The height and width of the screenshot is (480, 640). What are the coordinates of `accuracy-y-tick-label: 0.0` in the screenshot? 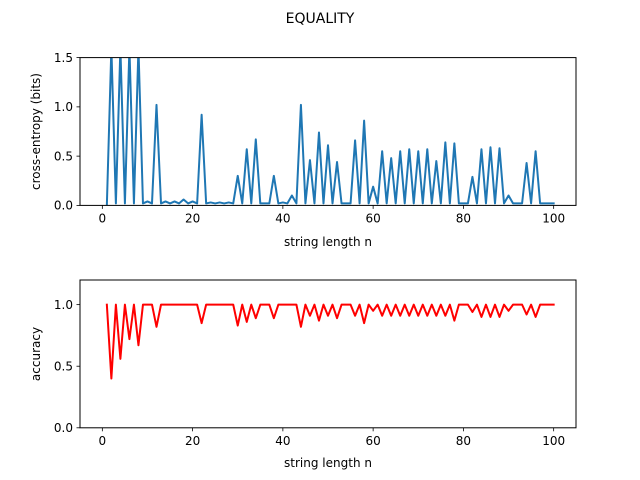 It's located at (63, 428).